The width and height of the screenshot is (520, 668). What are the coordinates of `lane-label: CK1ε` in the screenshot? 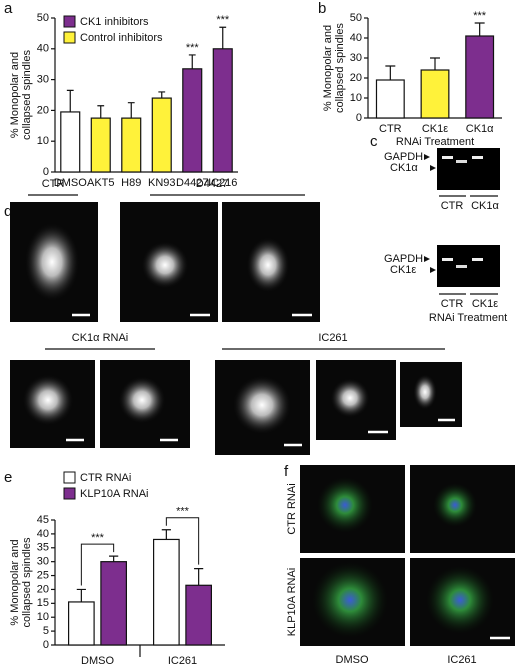 It's located at (485, 304).